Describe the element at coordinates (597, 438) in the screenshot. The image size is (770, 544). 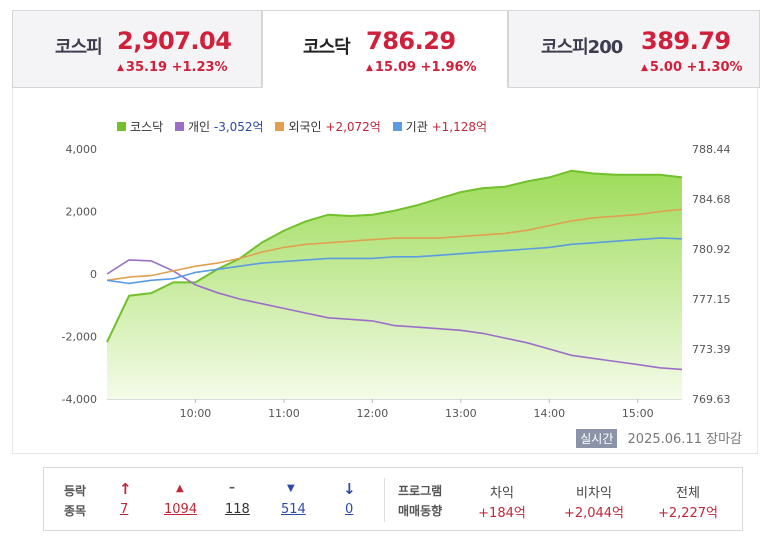
I see `realtime-badge: 실시간` at that location.